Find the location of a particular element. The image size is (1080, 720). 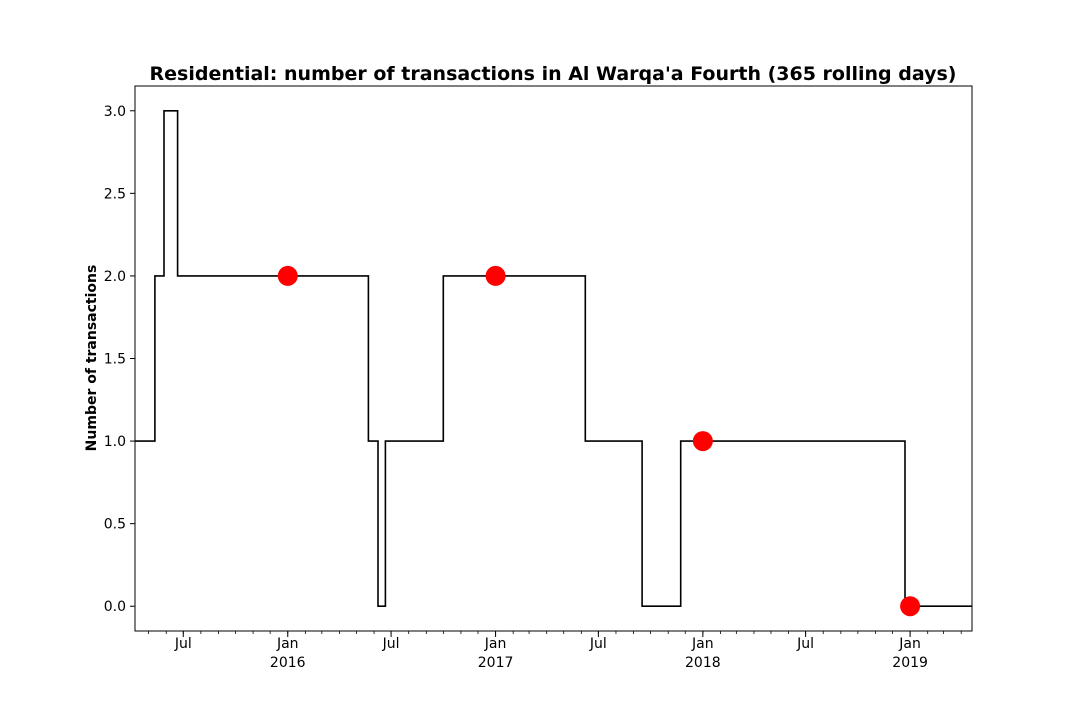

y-tick-label-4: 2.0 is located at coordinates (115, 277).